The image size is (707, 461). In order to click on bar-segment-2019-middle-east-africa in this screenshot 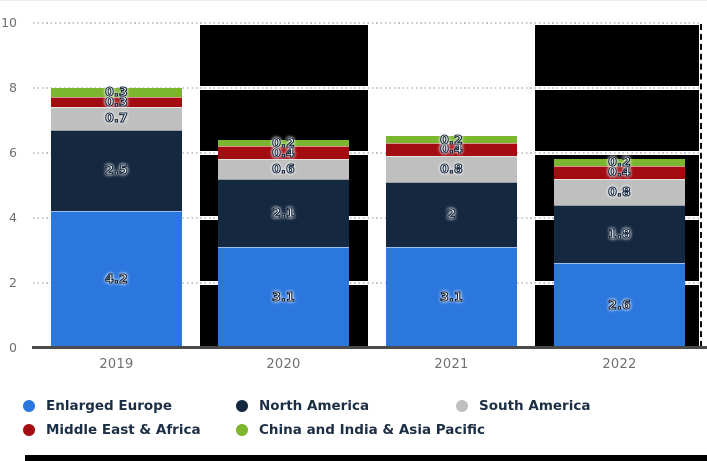, I will do `click(116, 102)`.